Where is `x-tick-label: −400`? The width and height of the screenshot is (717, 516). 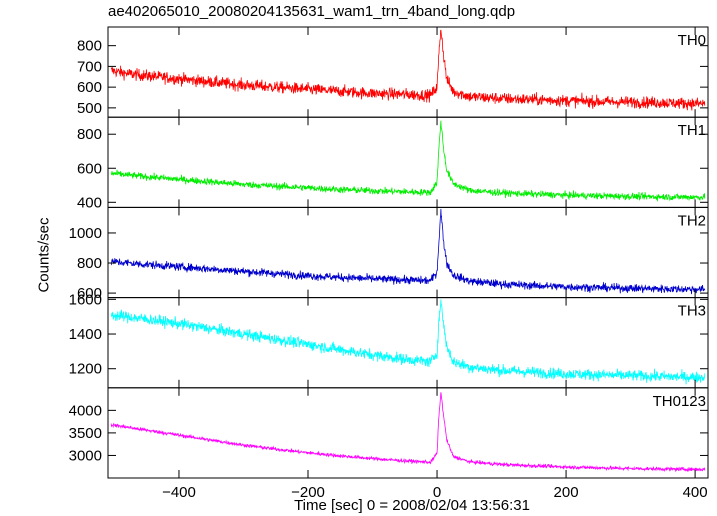
x-tick-label: −400 is located at coordinates (179, 492).